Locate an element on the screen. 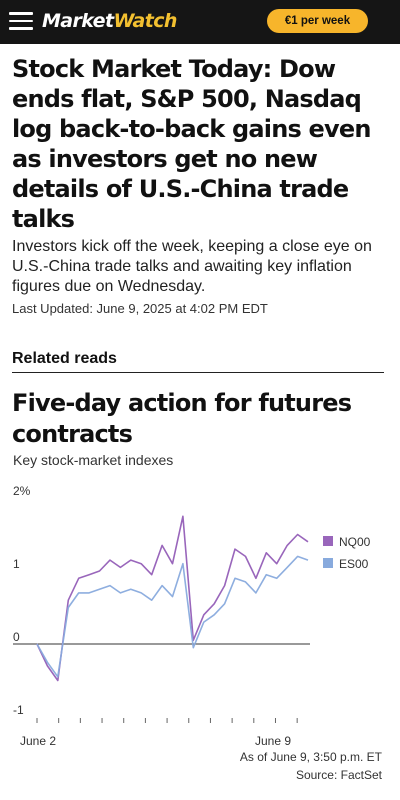 Image resolution: width=400 pixels, height=800 pixels. y-tick-label: 2% is located at coordinates (22, 491).